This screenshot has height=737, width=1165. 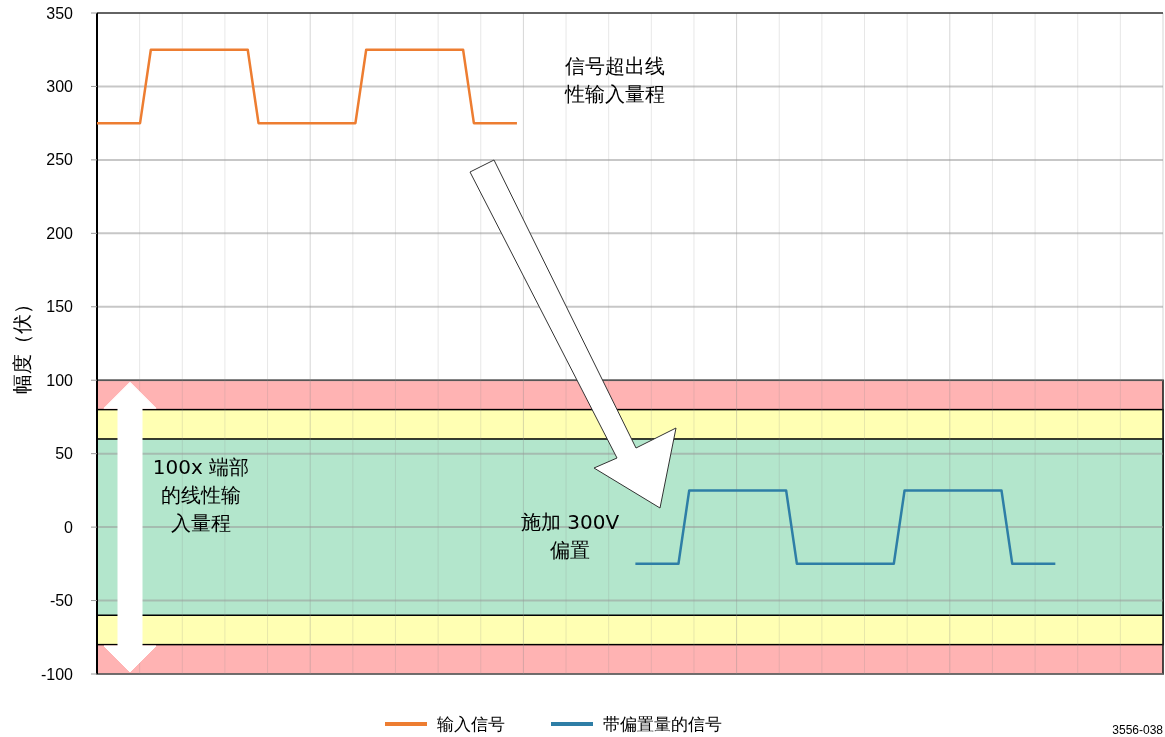 I want to click on y-tick-label: 50, so click(x=64, y=454).